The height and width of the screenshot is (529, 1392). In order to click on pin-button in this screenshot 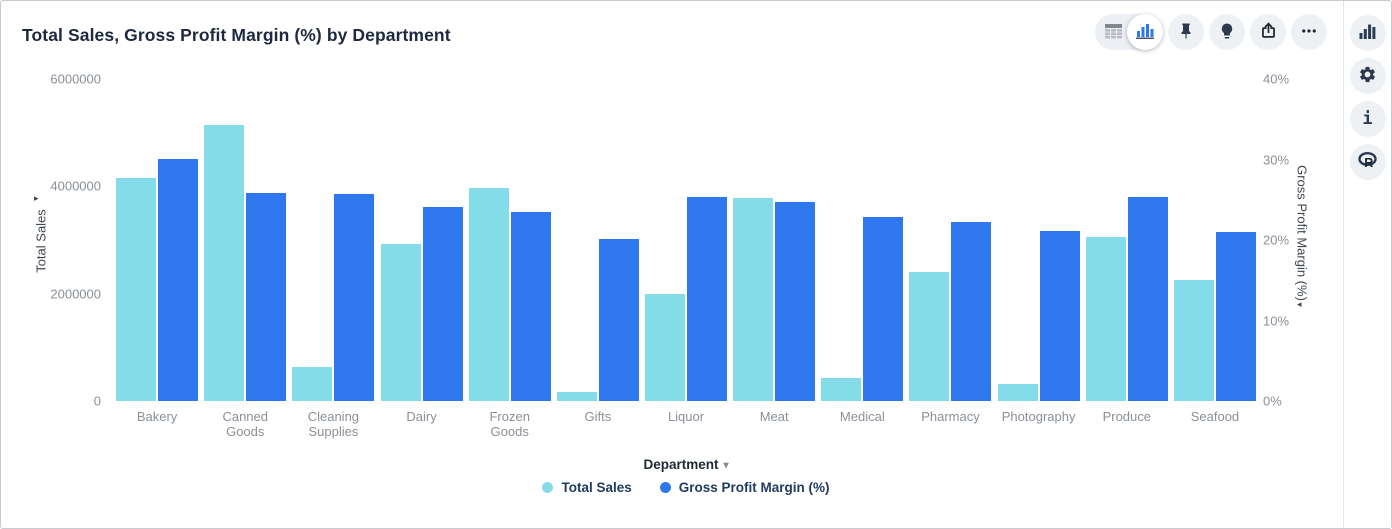, I will do `click(1186, 32)`.